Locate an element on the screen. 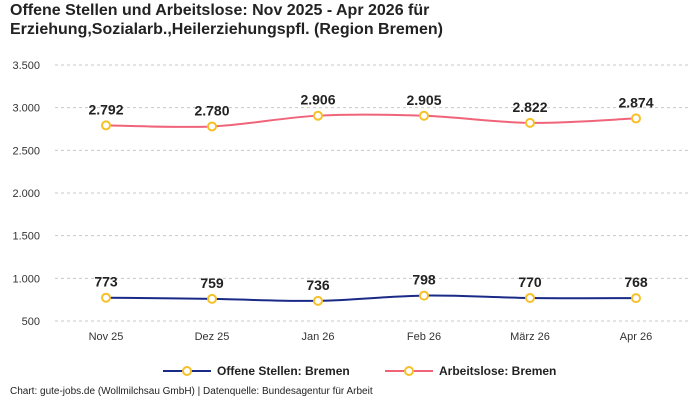 The image size is (700, 400). x-tick-label: Apr 26 is located at coordinates (636, 337).